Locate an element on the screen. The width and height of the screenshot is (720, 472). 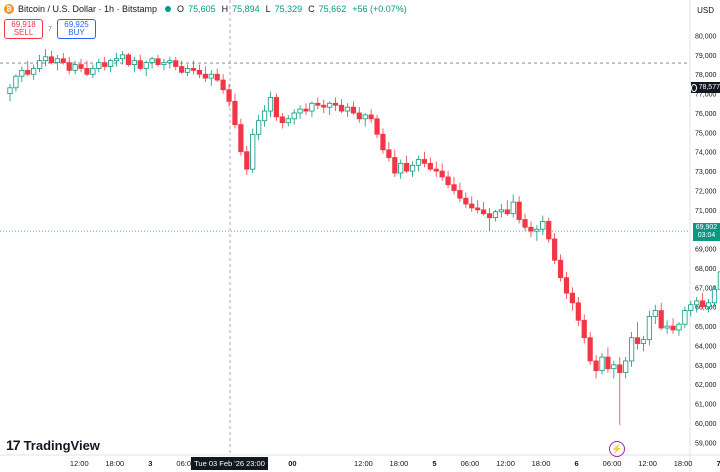
y-tick-label: 73,000 is located at coordinates (706, 172).